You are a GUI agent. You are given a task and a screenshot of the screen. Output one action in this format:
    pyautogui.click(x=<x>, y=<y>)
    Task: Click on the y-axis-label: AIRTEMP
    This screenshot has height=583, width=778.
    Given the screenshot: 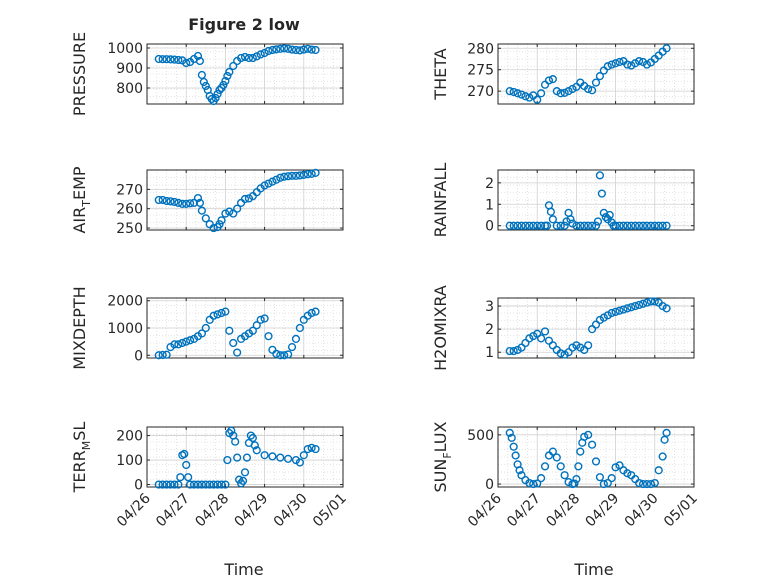 What is the action you would take?
    pyautogui.click(x=81, y=199)
    